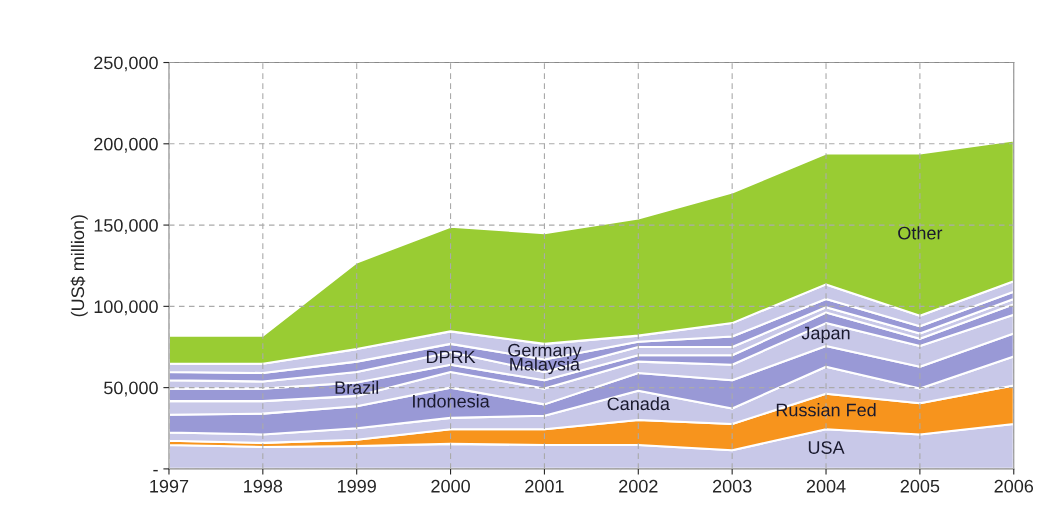 The height and width of the screenshot is (521, 1056). Describe the element at coordinates (450, 486) in the screenshot. I see `x-tick-label: 2000` at that location.